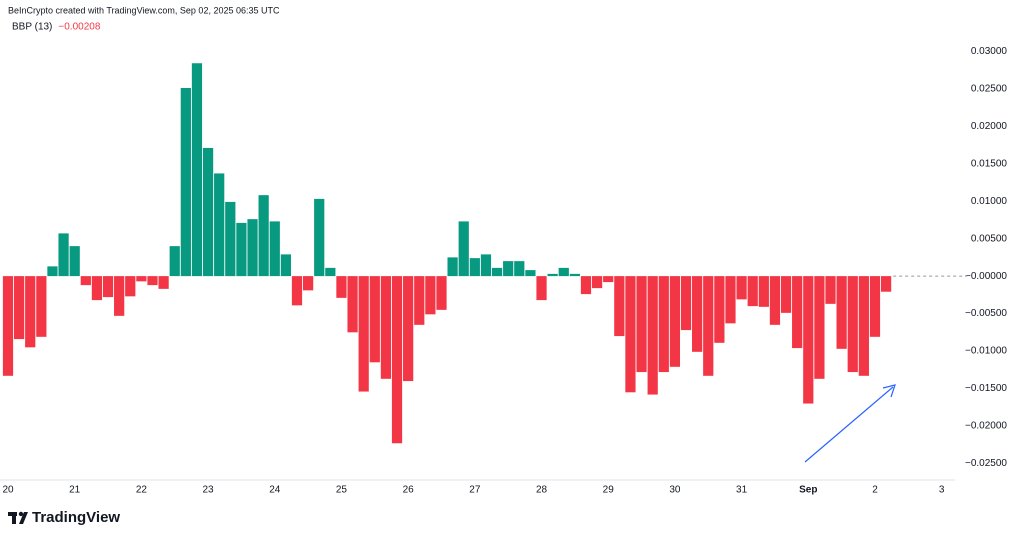  What do you see at coordinates (875, 490) in the screenshot?
I see `x-tick-label: 2` at bounding box center [875, 490].